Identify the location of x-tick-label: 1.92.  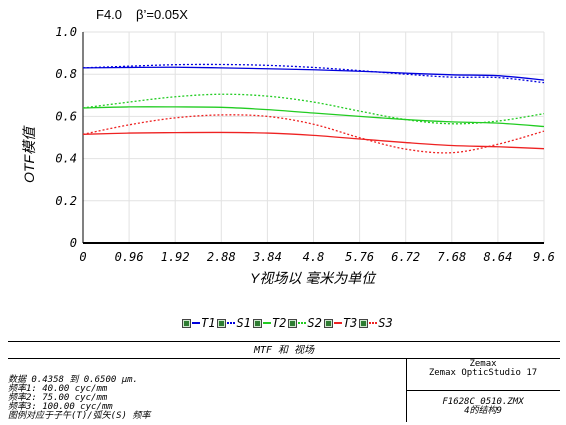
(175, 257).